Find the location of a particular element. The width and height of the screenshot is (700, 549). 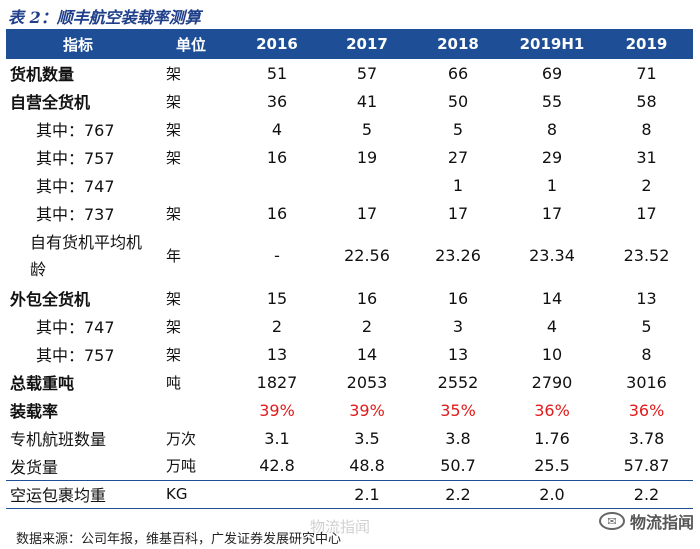

header-row: 指标 单位 2016 2017 2018 2019H1 2019 is located at coordinates (349, 44).